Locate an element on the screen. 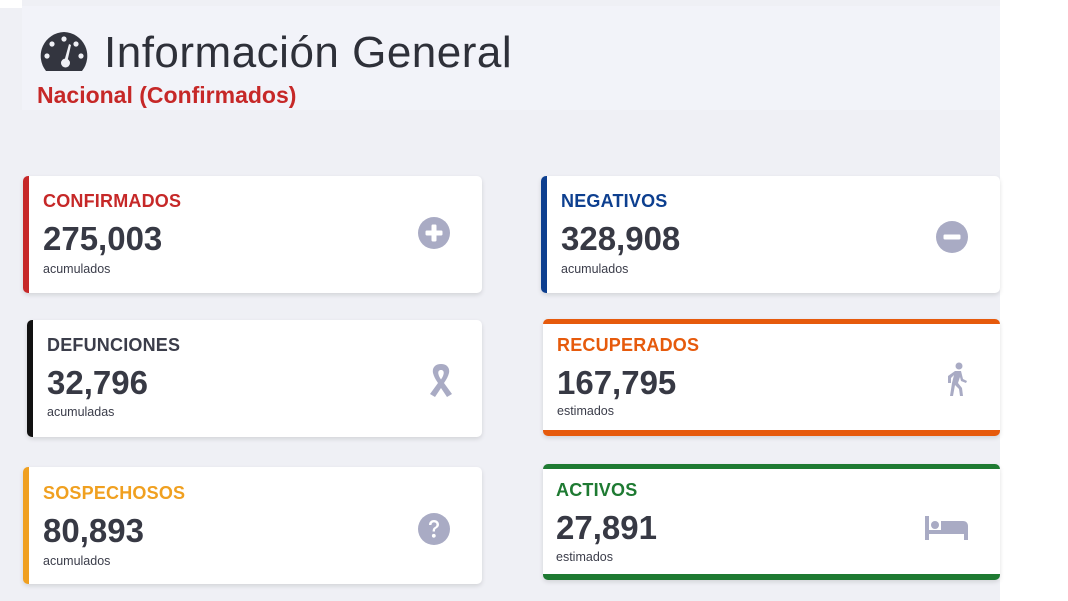 This screenshot has width=1068, height=601. card-sospechosos: SOSPECHOSOS 80,893 acumulados is located at coordinates (252, 525).